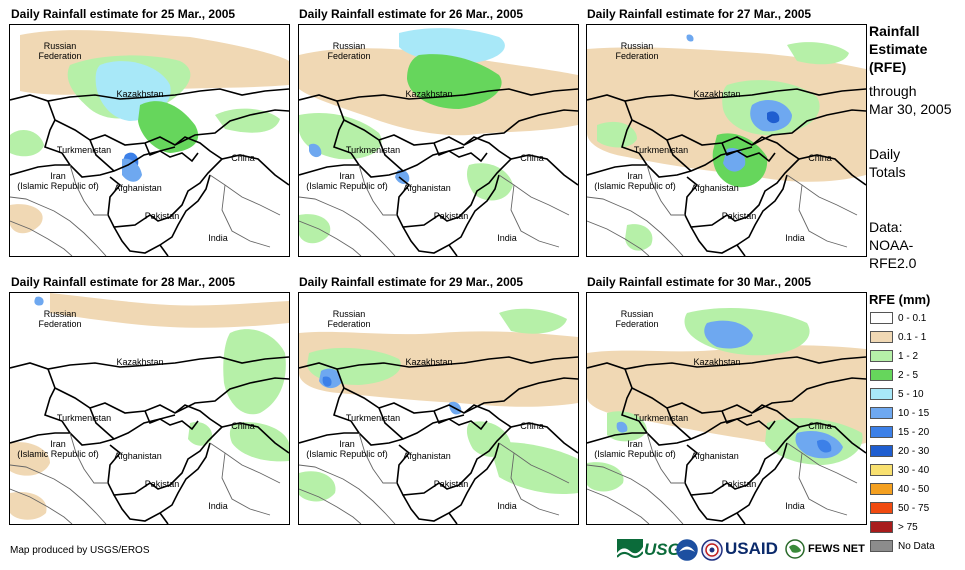 The image size is (965, 570). What do you see at coordinates (908, 375) in the screenshot?
I see `legend-label: 2 - 5` at bounding box center [908, 375].